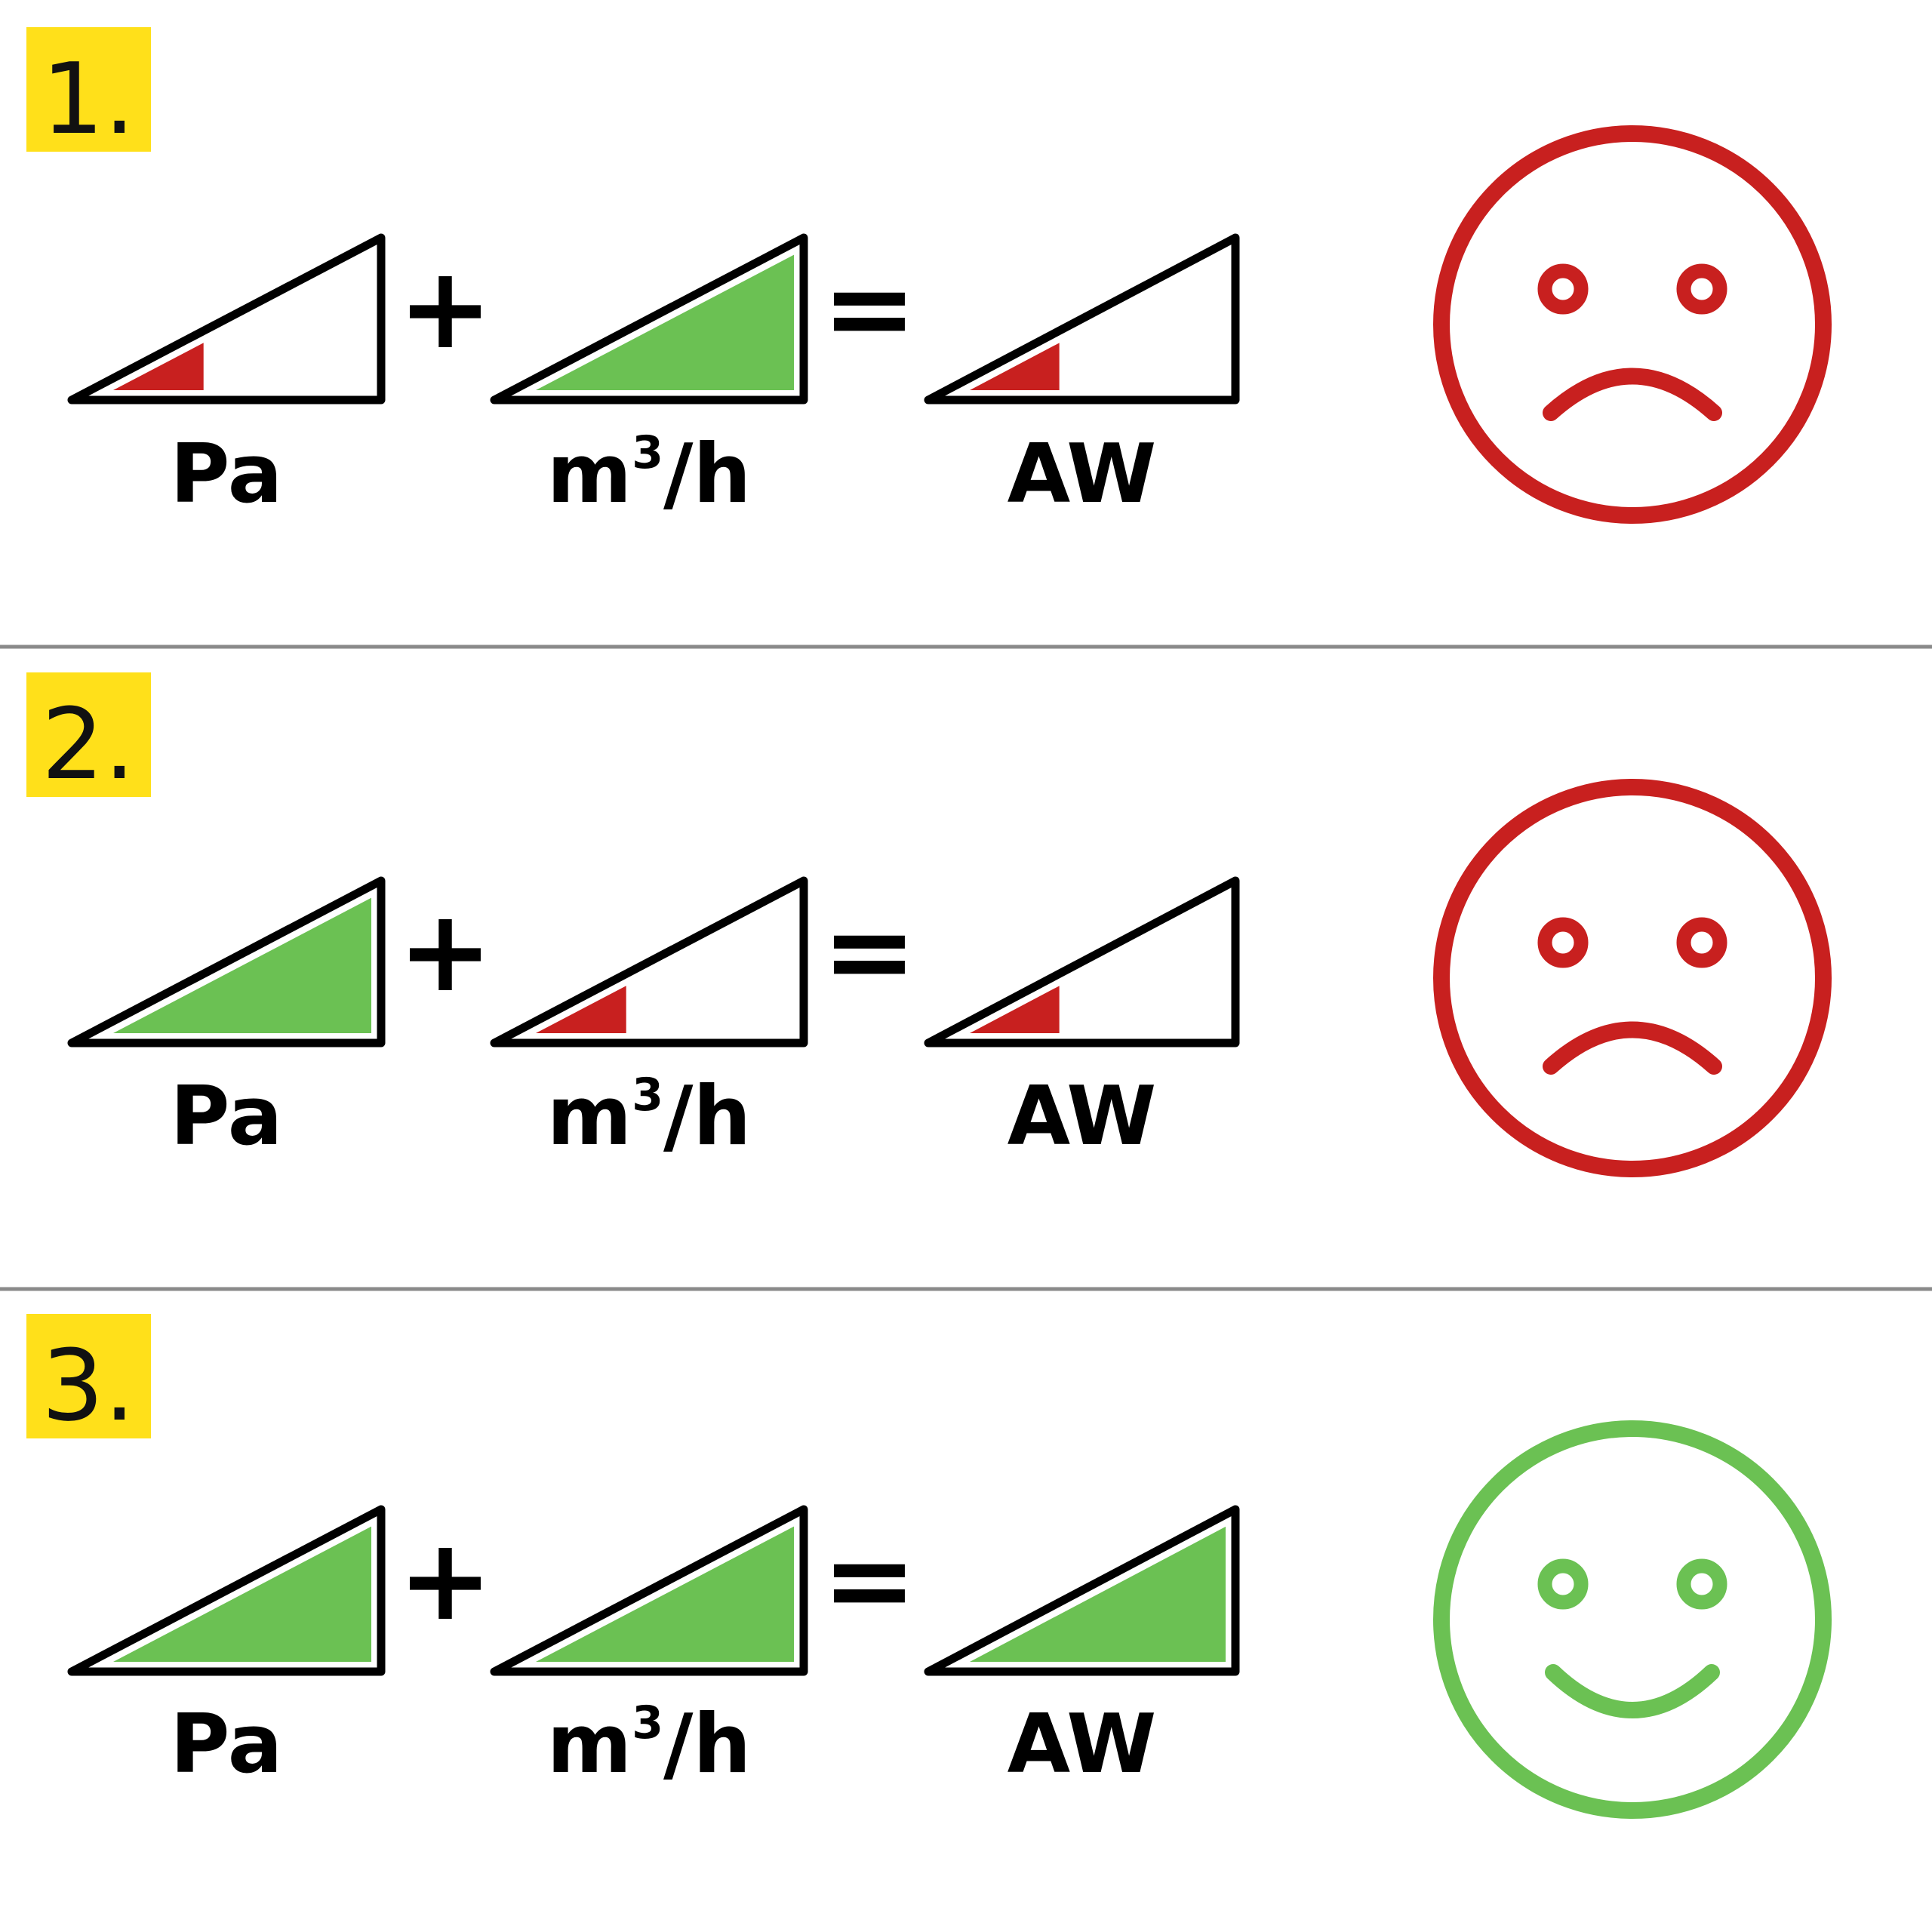 This screenshot has height=1932, width=1932. Describe the element at coordinates (88, 99) in the screenshot. I see `step-number: 1.` at that location.